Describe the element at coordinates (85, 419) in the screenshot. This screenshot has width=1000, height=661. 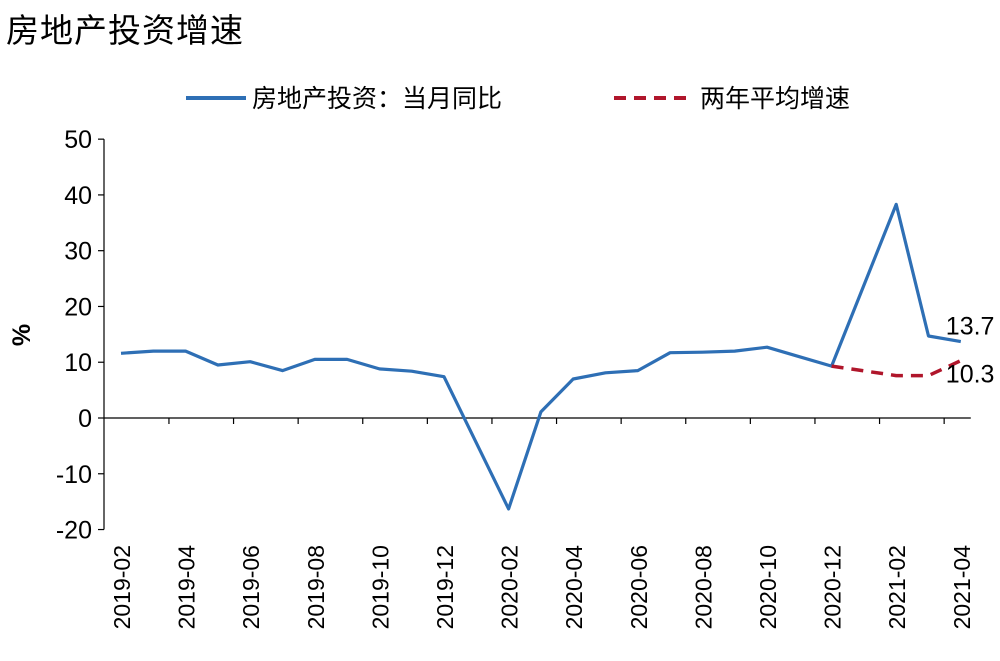
I see `y-tick-label: 0` at that location.